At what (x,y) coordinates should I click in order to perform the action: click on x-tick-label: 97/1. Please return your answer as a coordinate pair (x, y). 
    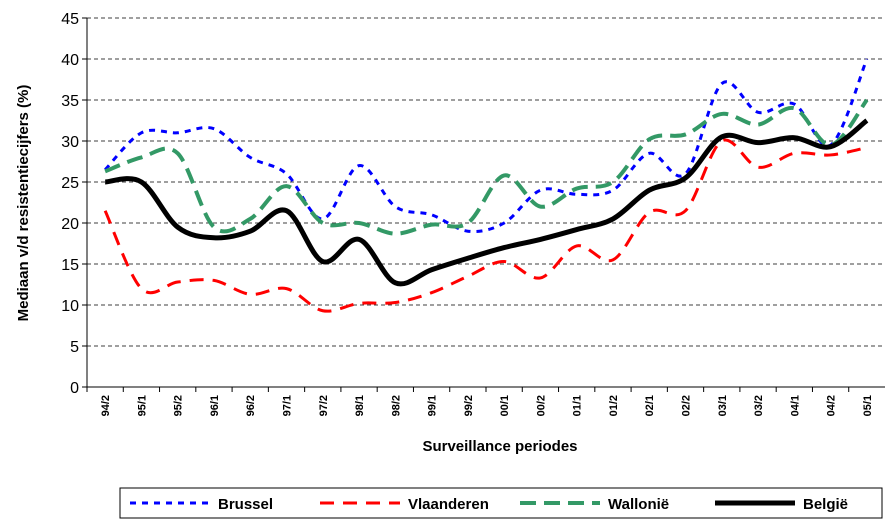
    Looking at the image, I should click on (288, 405).